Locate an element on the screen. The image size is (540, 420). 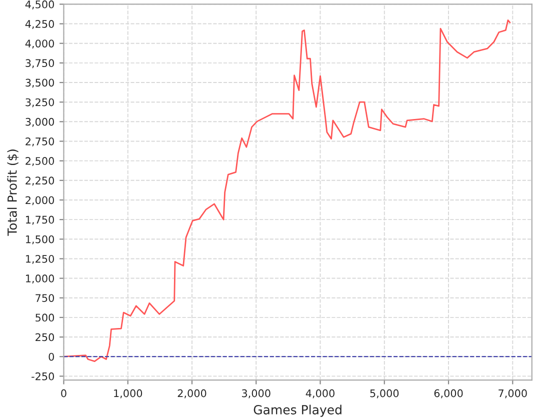
x-tick-label: 3,000 is located at coordinates (256, 393).